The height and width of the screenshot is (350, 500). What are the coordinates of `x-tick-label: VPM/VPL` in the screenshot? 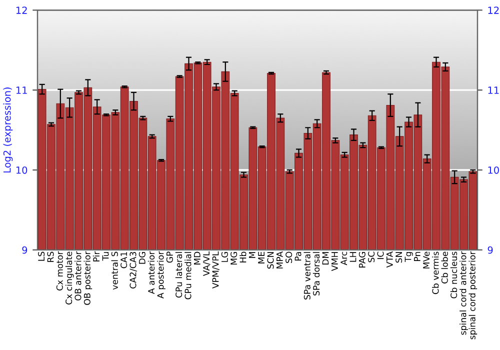 It's located at (216, 270).